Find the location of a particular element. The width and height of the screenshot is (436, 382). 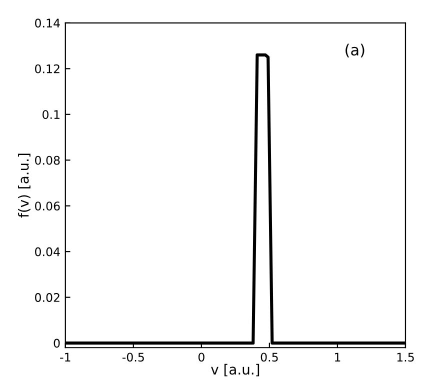

y-tick-label: 0 is located at coordinates (57, 343).